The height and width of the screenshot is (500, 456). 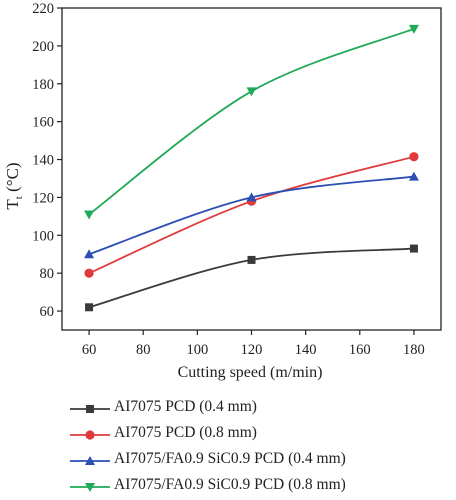 I want to click on x-tick-label: 160, so click(x=360, y=350).